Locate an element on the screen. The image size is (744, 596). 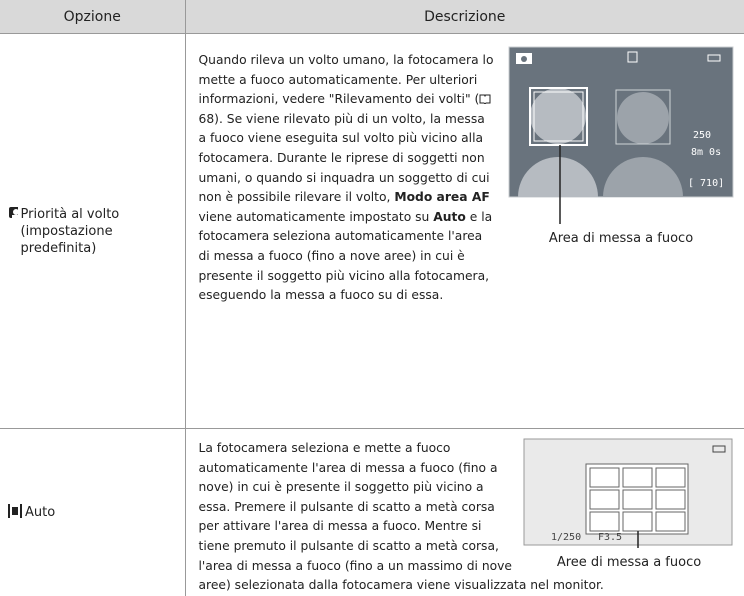
screen-text: [ 710] is located at coordinates (706, 183).